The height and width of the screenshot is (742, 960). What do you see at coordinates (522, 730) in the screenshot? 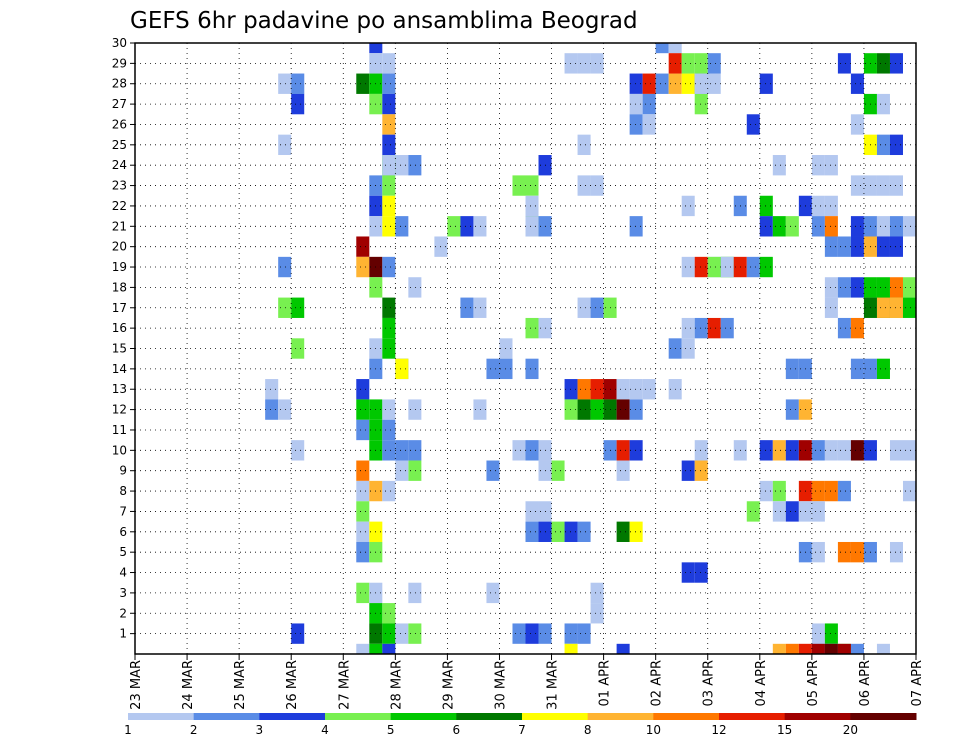
I see `legend-threshold-label: 7` at bounding box center [522, 730].